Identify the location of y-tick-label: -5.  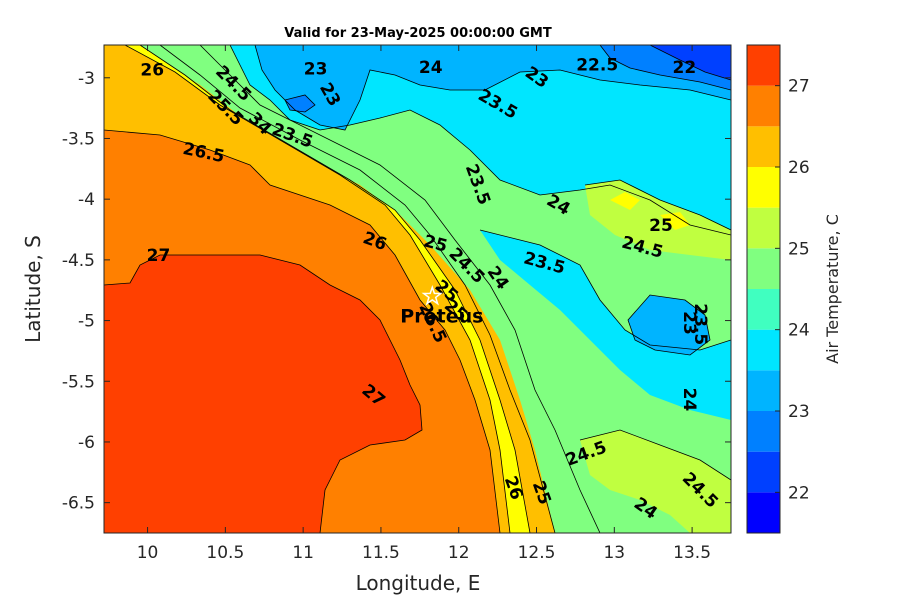
(86, 322).